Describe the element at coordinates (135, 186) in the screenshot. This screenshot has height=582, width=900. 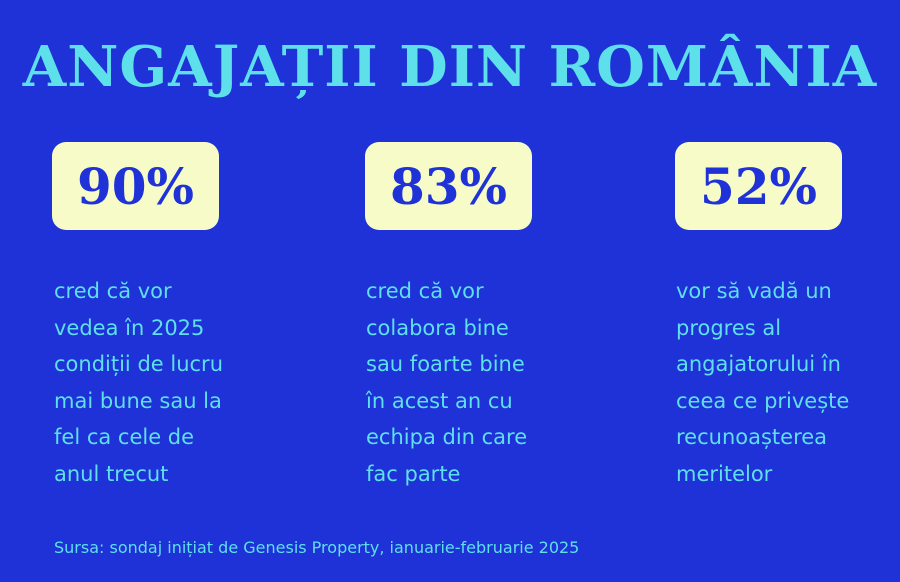
I see `stat-value-90-percent: 90%` at that location.